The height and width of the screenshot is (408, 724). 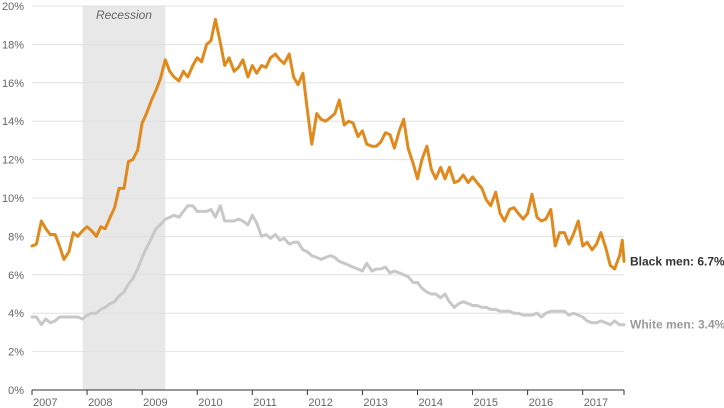 What do you see at coordinates (320, 402) in the screenshot?
I see `x-tick-label: 2012` at bounding box center [320, 402].